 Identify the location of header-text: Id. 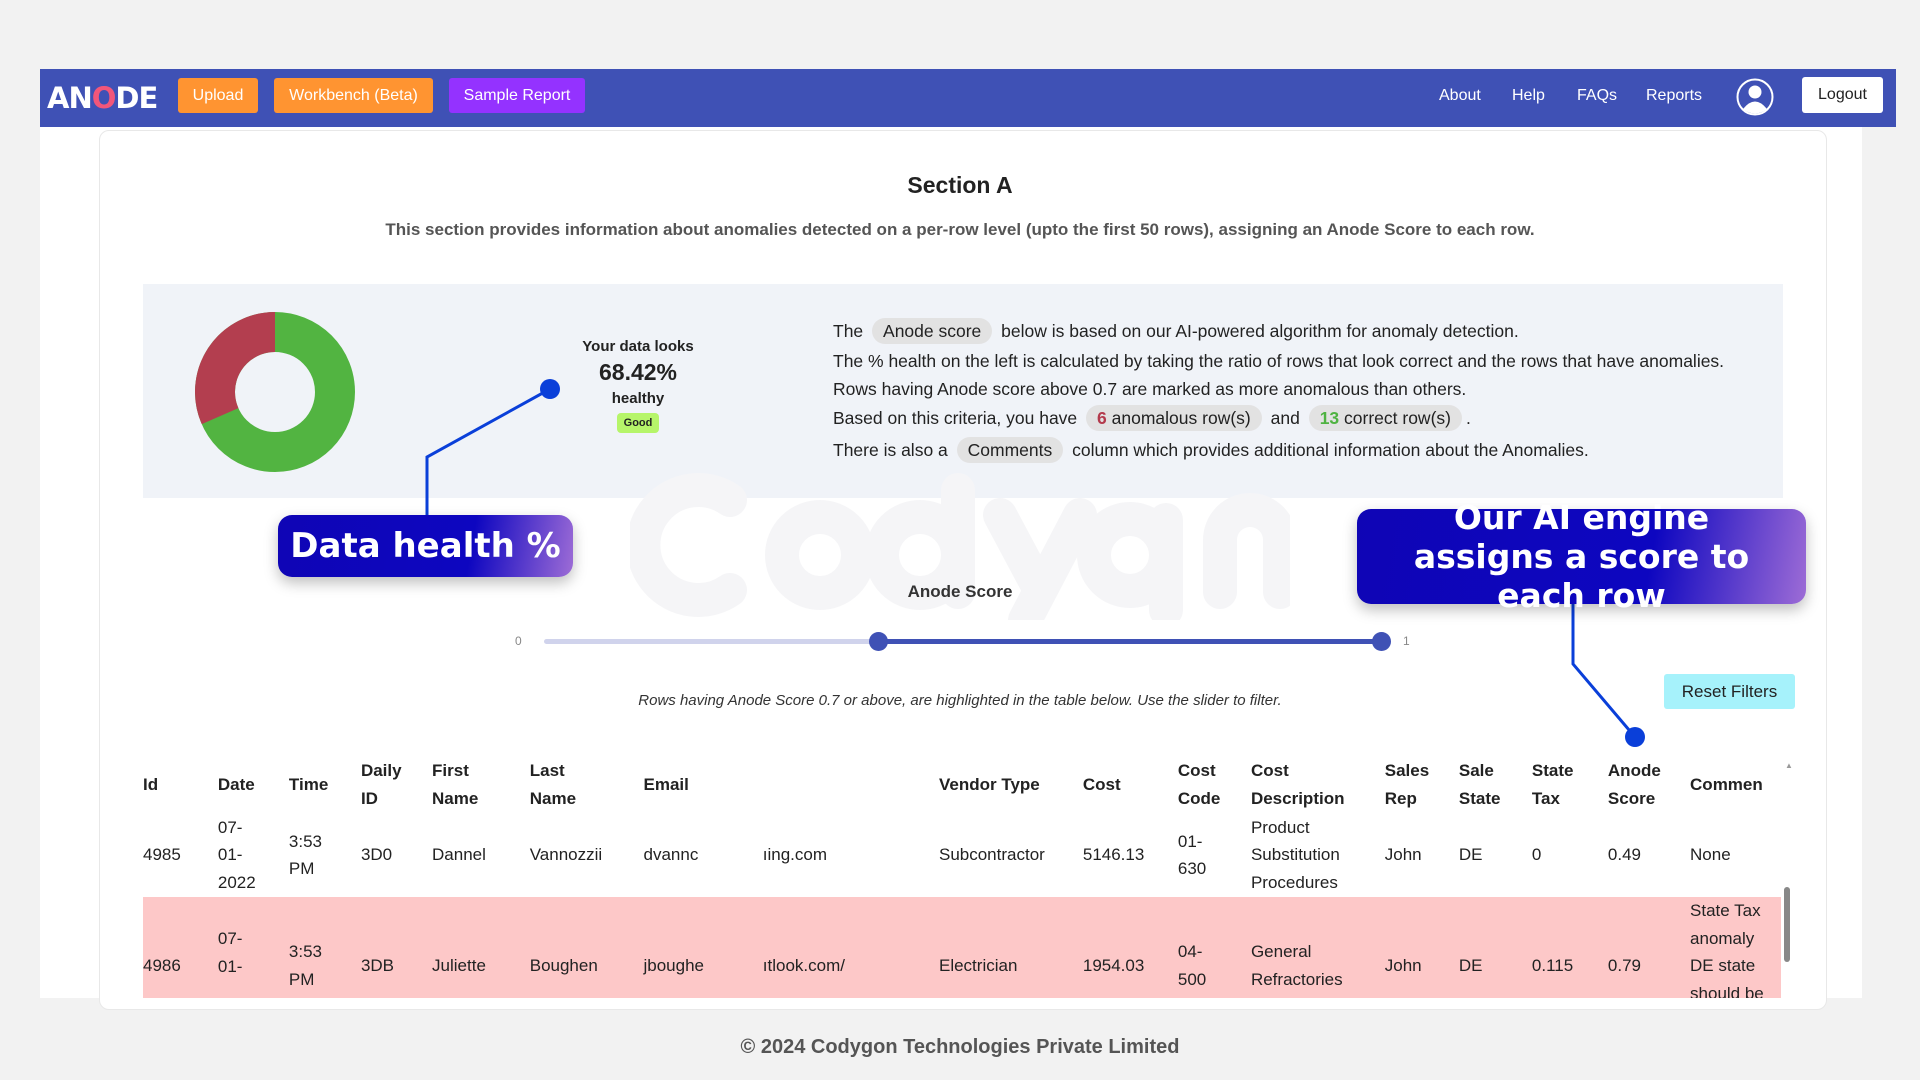
(151, 784).